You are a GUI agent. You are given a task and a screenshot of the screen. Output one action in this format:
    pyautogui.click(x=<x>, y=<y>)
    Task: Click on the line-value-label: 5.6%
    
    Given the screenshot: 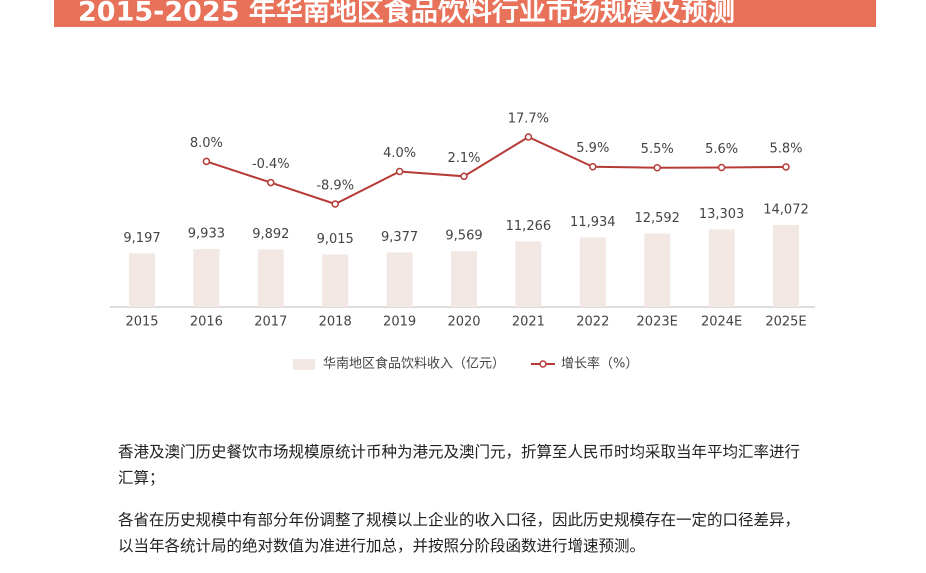 What is the action you would take?
    pyautogui.click(x=721, y=149)
    